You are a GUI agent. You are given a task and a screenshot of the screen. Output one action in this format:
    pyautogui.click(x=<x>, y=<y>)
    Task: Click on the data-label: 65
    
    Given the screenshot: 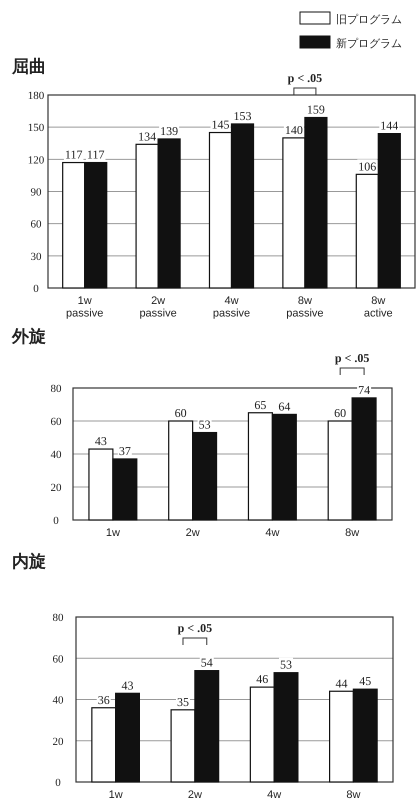 What is the action you would take?
    pyautogui.click(x=260, y=405)
    